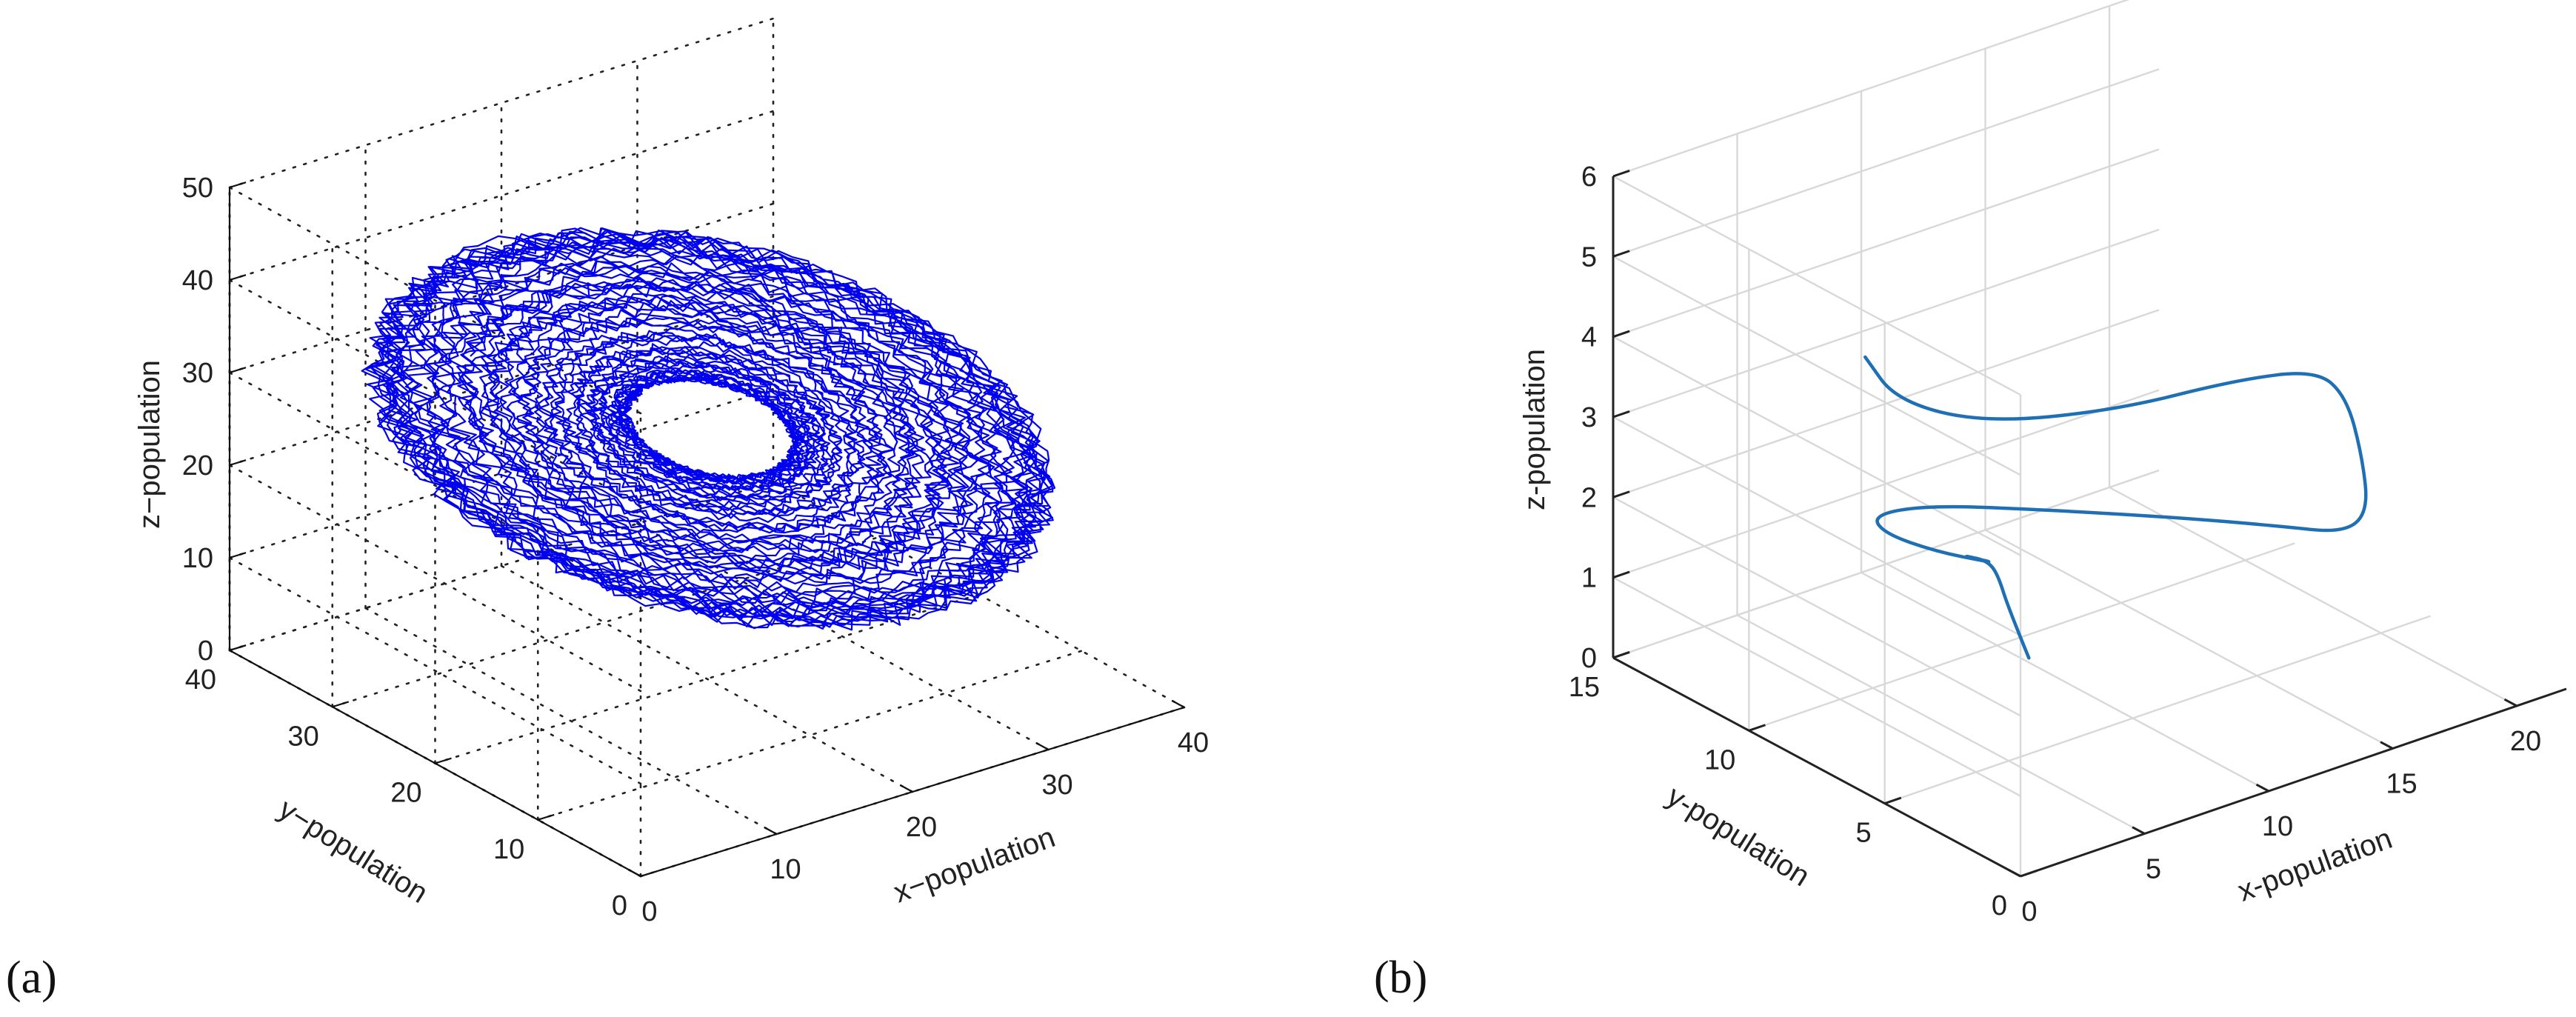 The height and width of the screenshot is (1017, 2576). What do you see at coordinates (2315, 865) in the screenshot?
I see `panel-b-x-axis-label: x-population` at bounding box center [2315, 865].